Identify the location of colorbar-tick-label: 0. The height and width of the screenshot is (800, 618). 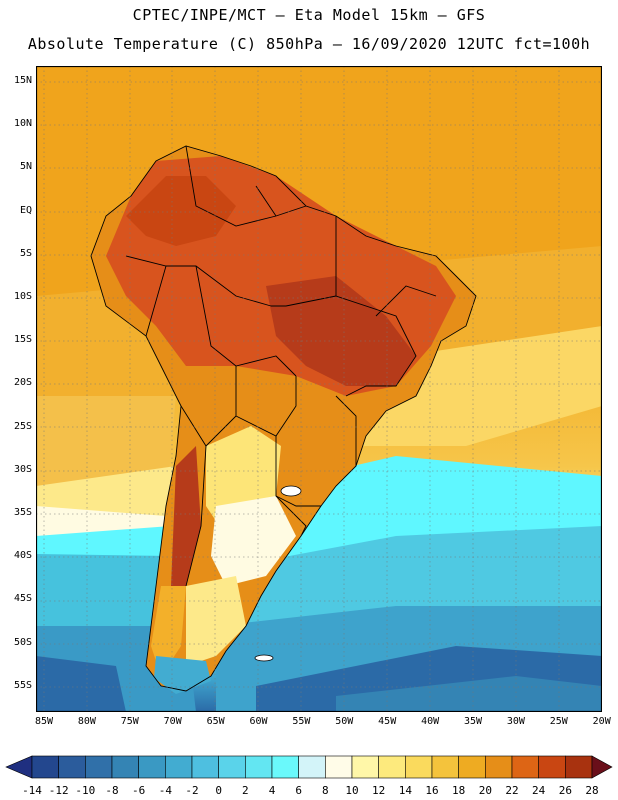
(218, 790).